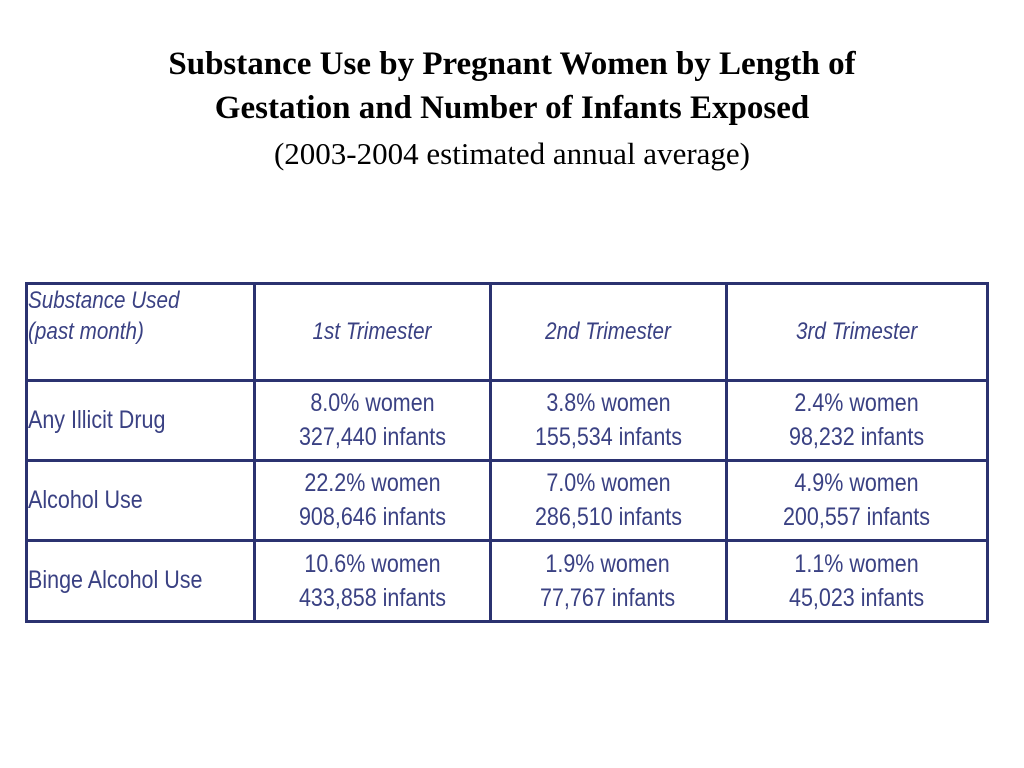  I want to click on row-label: Alcohol Use, so click(126, 500).